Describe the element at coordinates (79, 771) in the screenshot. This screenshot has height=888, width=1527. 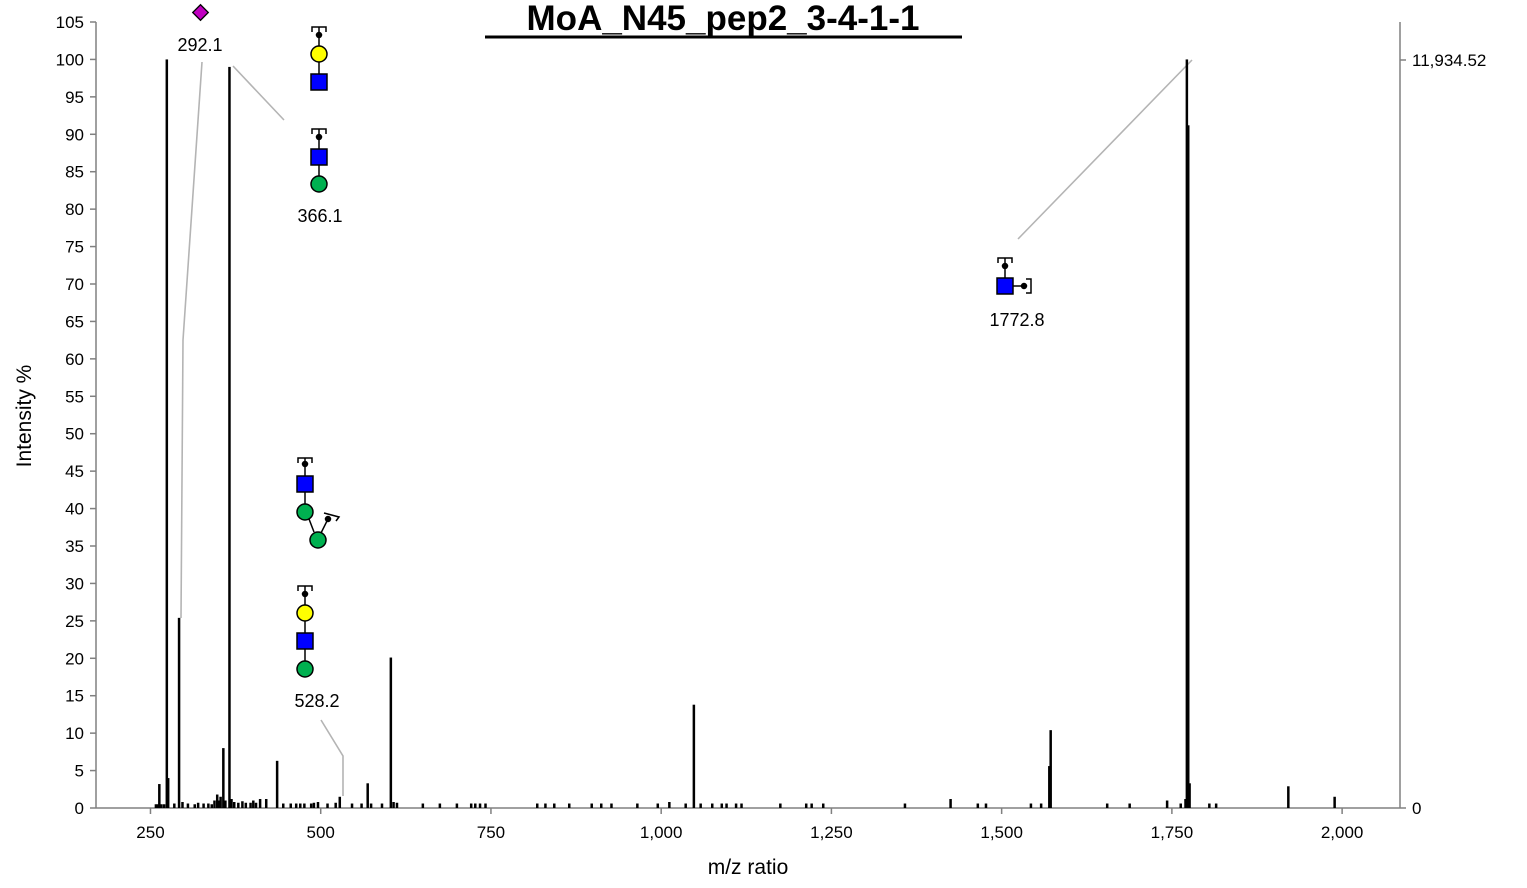
I see `y-tick-label: 5` at that location.